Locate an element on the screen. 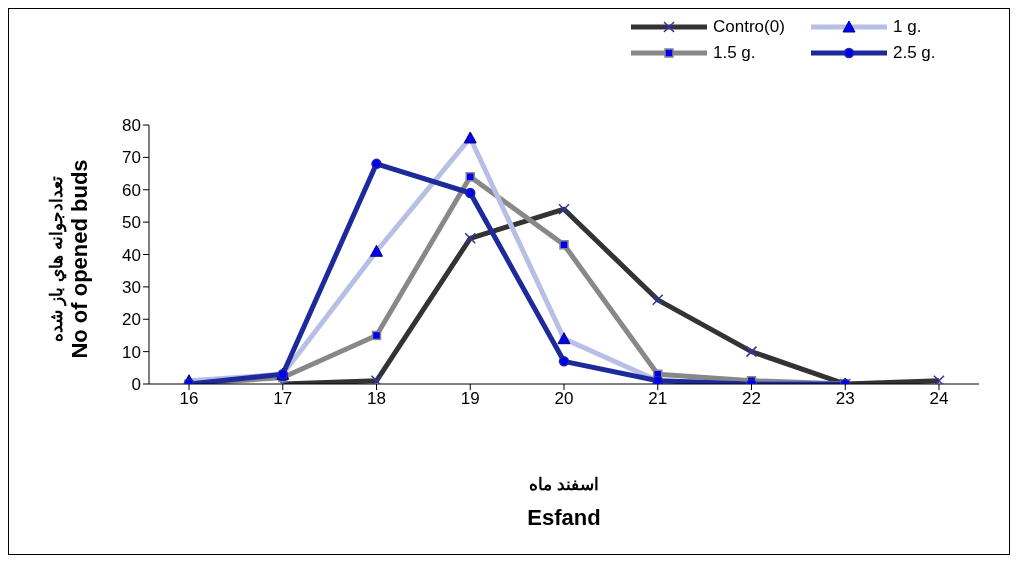  y-tick-label: 40 is located at coordinates (131, 255).